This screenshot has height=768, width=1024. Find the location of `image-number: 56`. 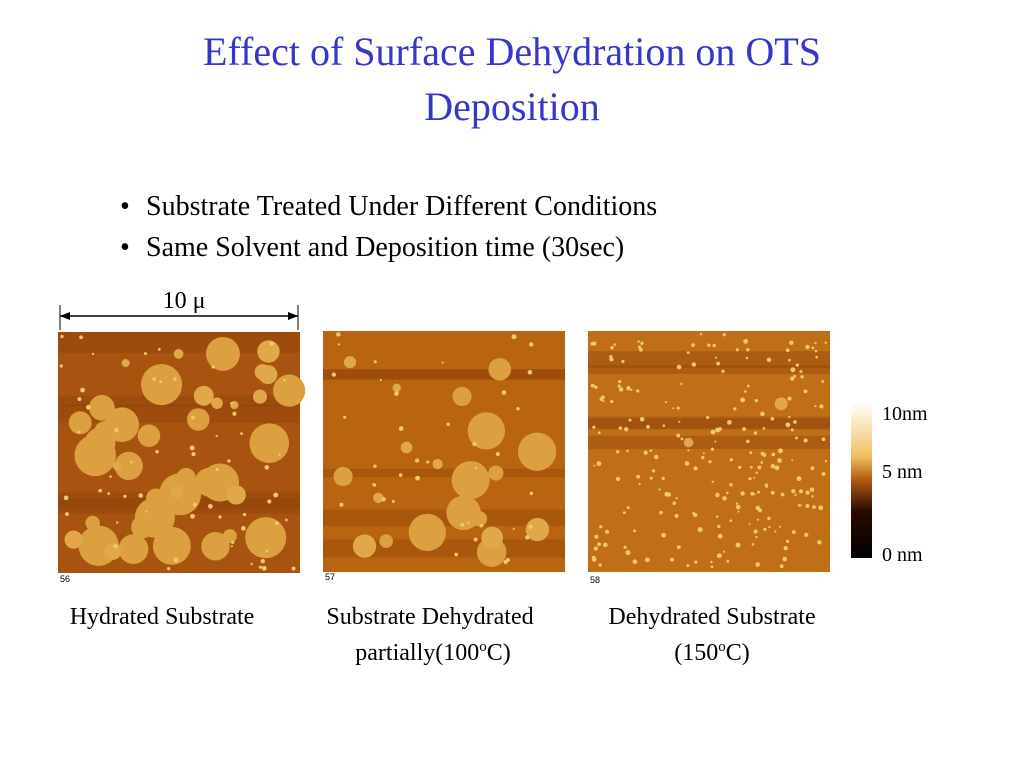

image-number: 56 is located at coordinates (65, 579).